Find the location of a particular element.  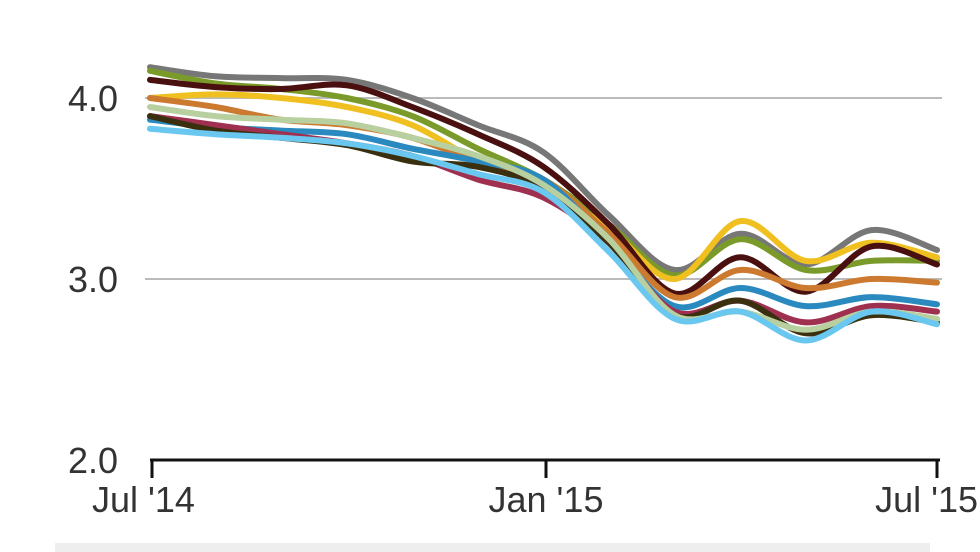

x-tick-label: Jul '15 is located at coordinates (926, 499).